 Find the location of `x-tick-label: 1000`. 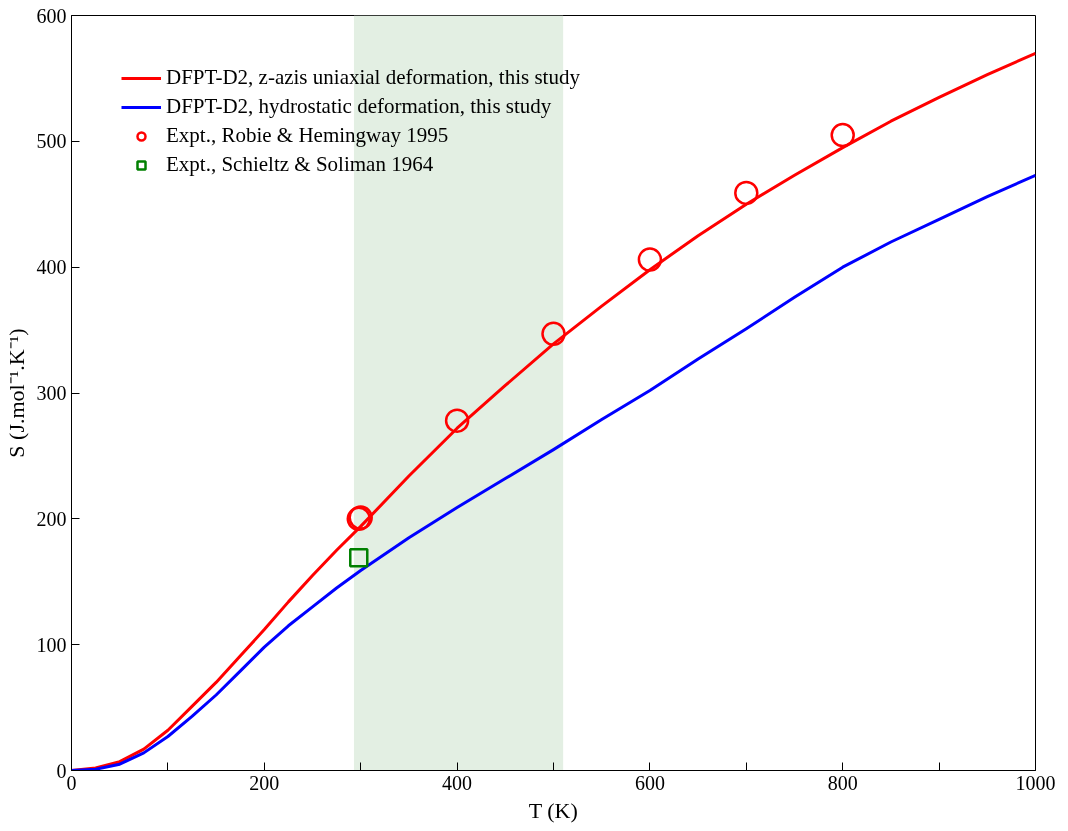

x-tick-label: 1000 is located at coordinates (1035, 782).